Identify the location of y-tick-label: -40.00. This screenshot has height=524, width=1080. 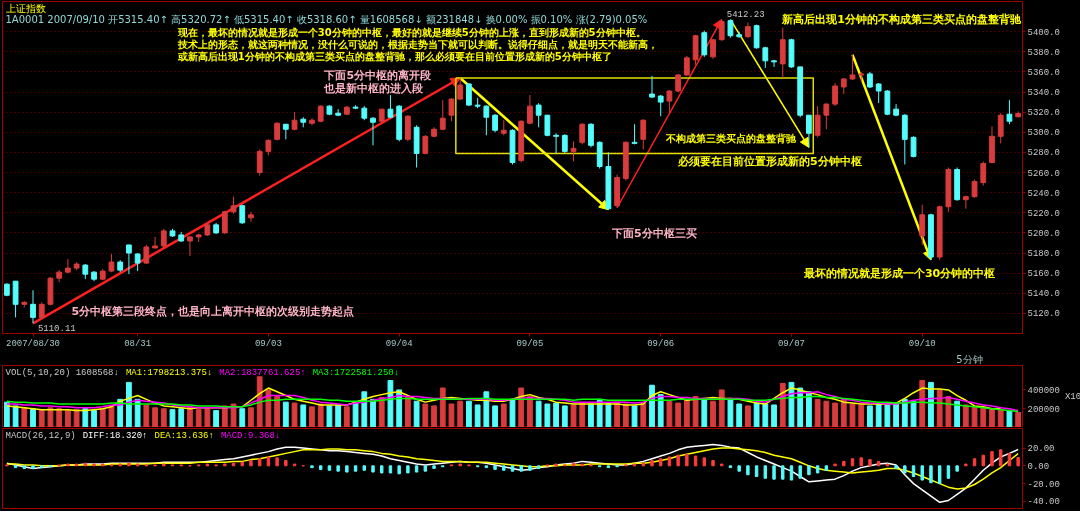
(1043, 502).